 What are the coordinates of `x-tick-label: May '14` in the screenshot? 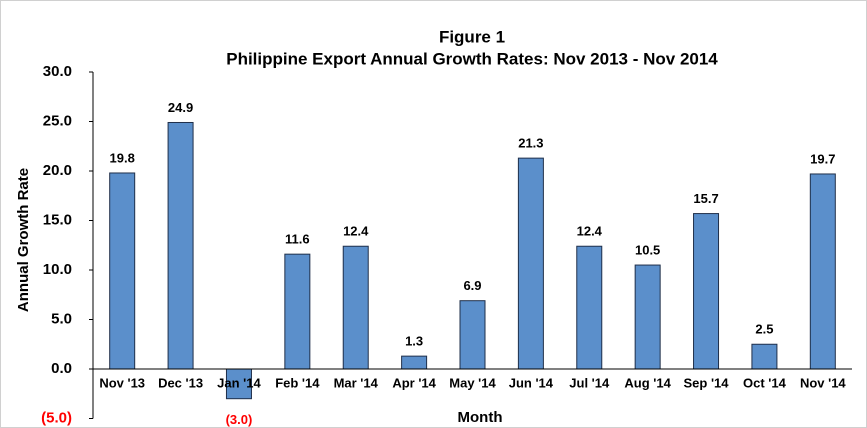 It's located at (472, 382).